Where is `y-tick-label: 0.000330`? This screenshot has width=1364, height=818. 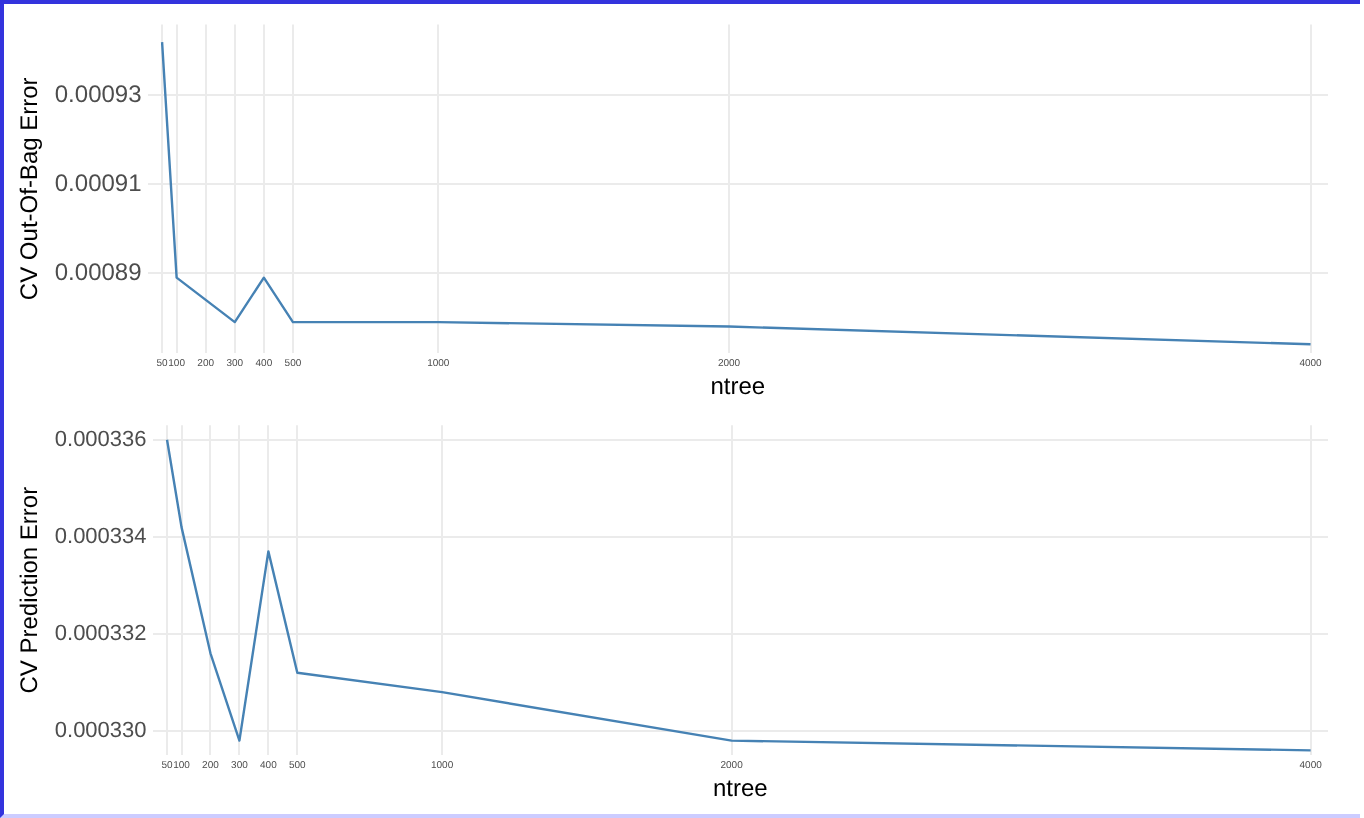
y-tick-label: 0.000330 is located at coordinates (100, 731).